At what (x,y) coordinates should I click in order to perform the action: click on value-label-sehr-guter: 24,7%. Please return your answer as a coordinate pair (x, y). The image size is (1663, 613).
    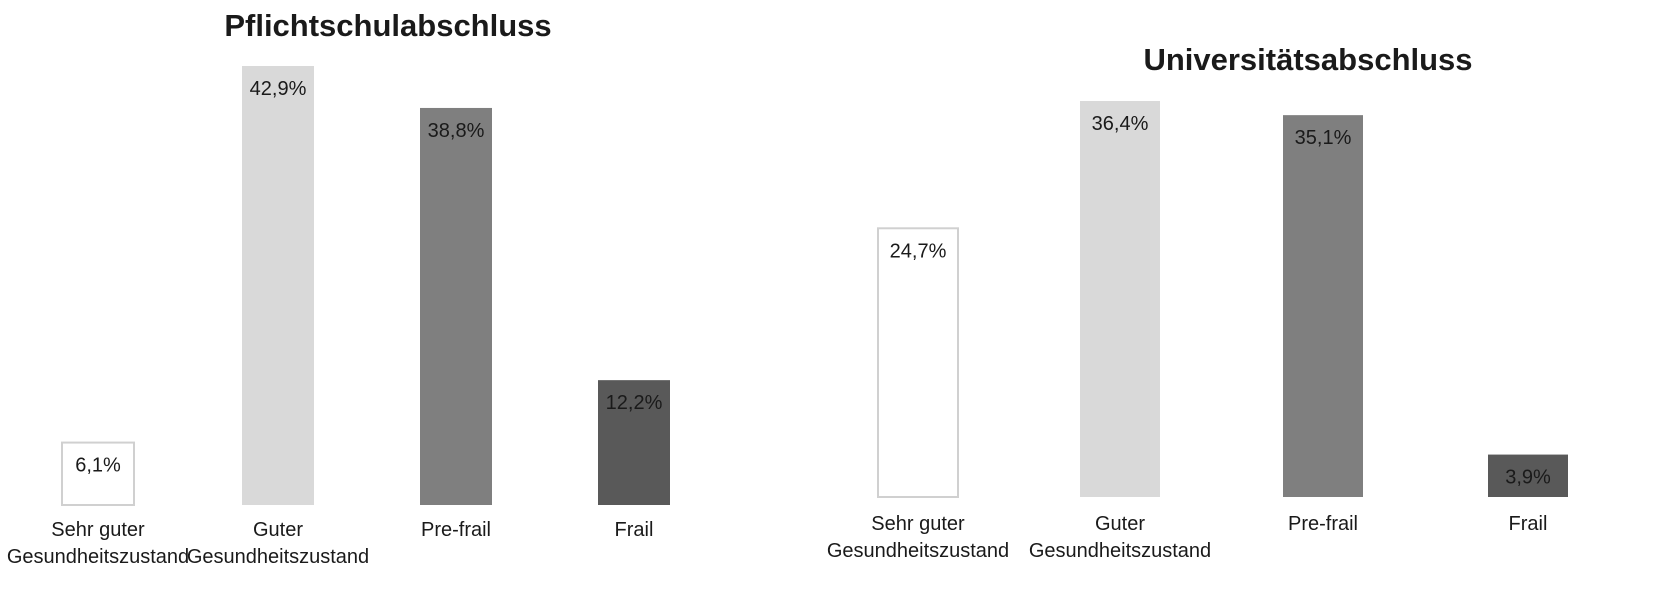
    Looking at the image, I should click on (918, 251).